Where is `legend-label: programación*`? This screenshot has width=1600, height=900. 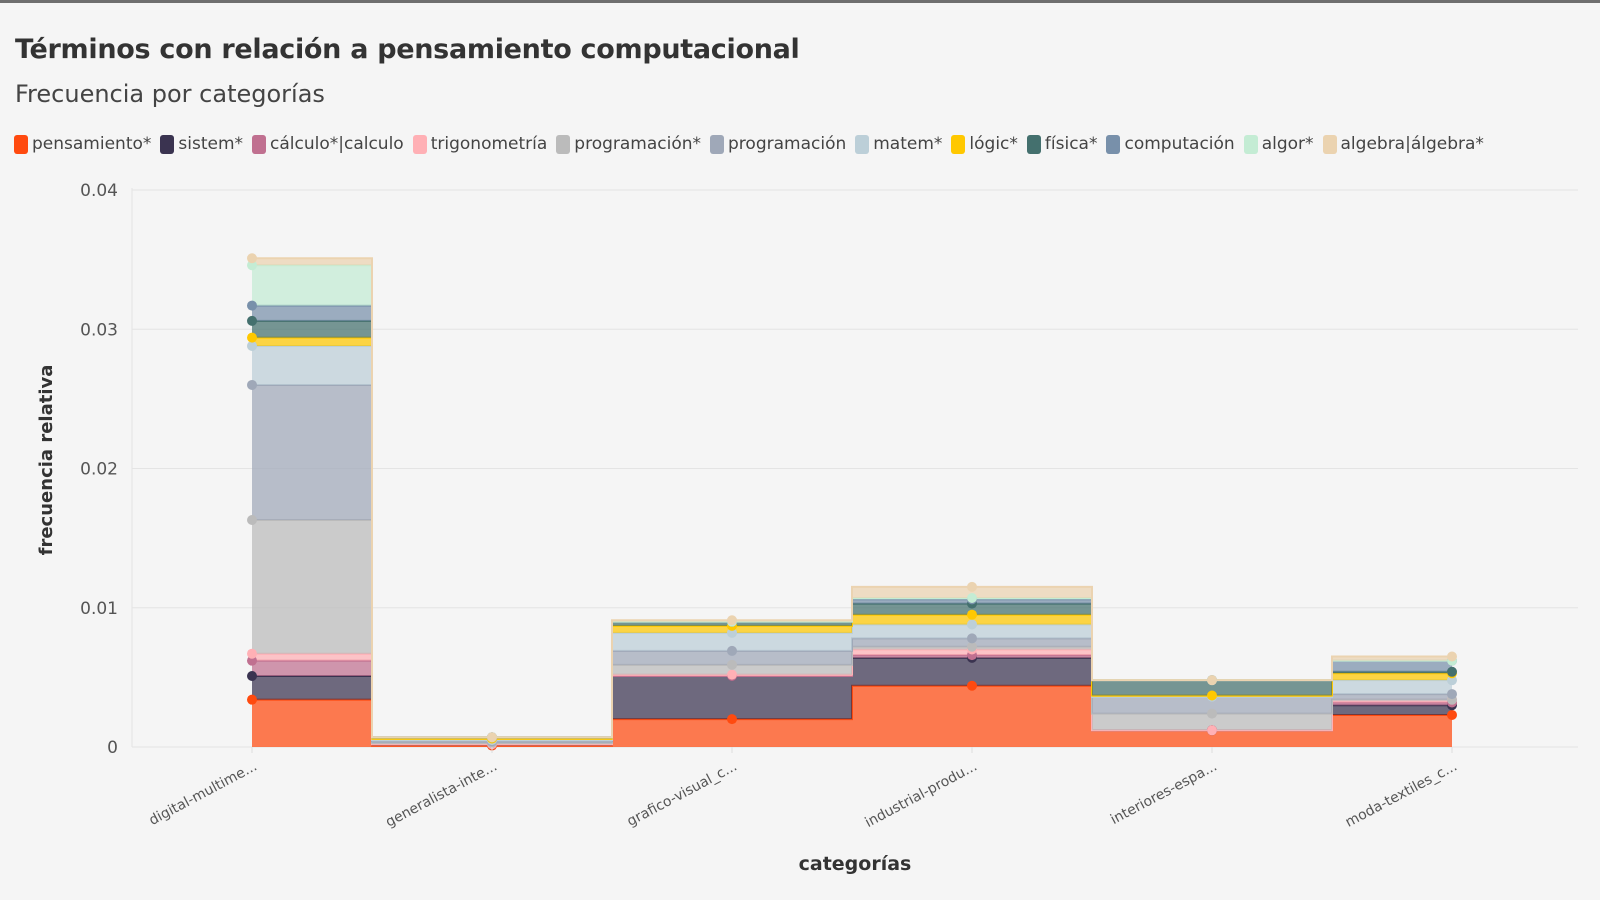 legend-label: programación* is located at coordinates (638, 144).